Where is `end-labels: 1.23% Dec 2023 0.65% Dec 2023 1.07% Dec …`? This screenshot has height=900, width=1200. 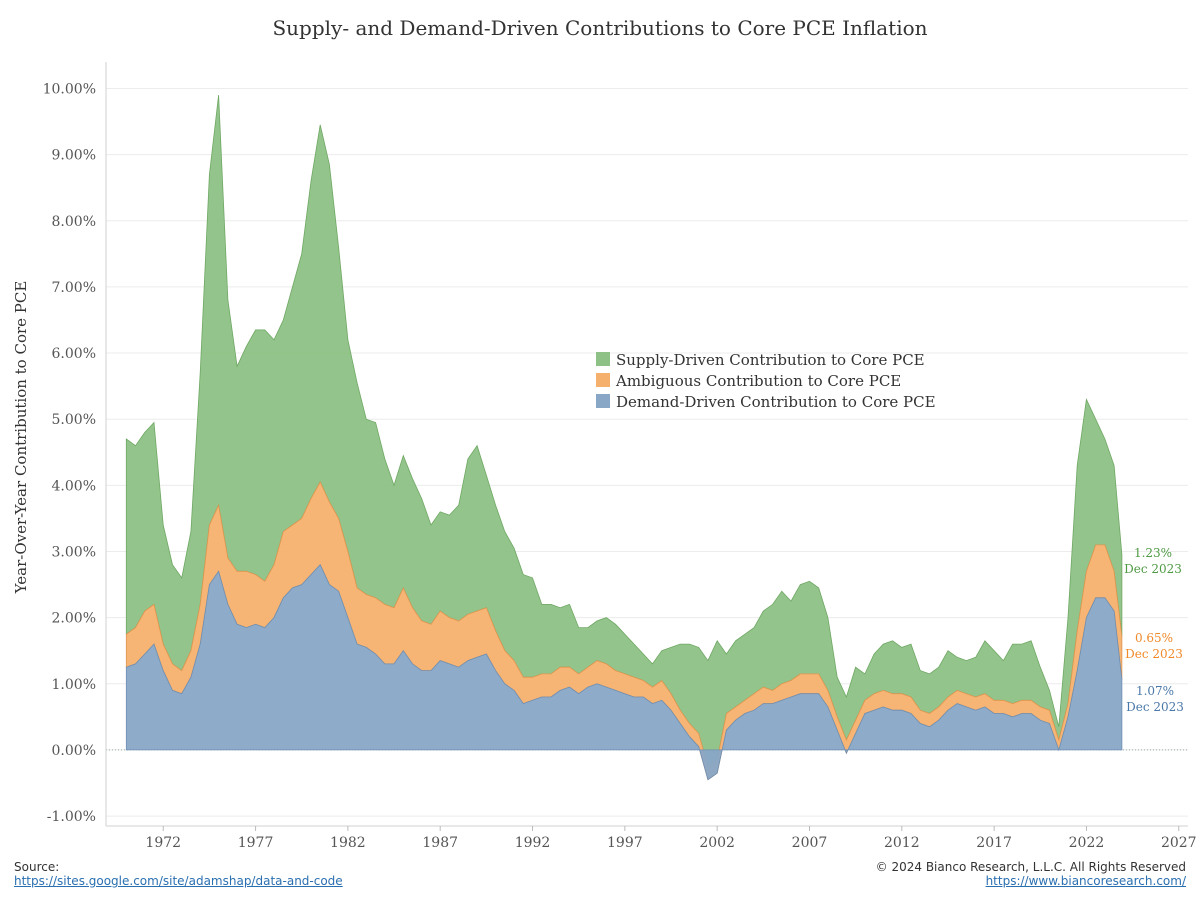
end-labels: 1.23% Dec 2023 0.65% Dec 2023 1.07% Dec … is located at coordinates (1154, 630).